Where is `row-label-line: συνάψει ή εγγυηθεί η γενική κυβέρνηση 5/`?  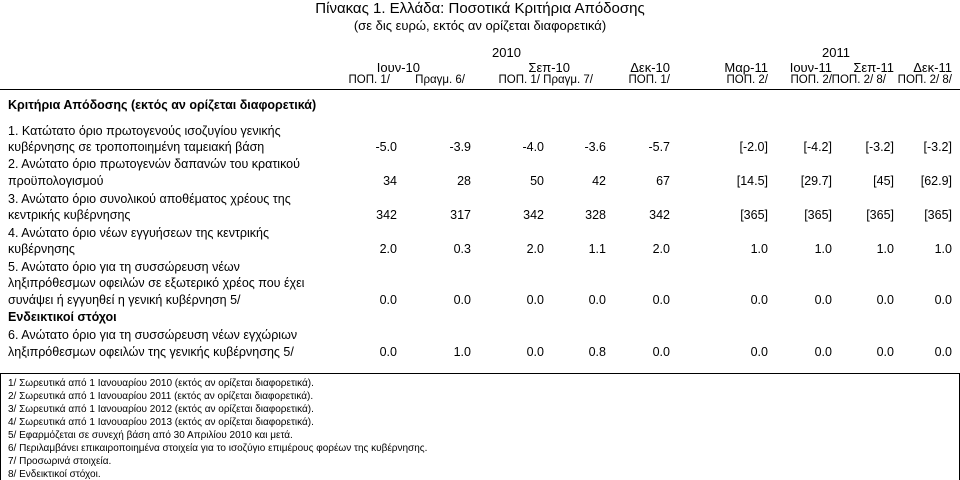 row-label-line: συνάψει ή εγγυηθεί η γενική κυβέρνηση 5/ is located at coordinates (124, 300).